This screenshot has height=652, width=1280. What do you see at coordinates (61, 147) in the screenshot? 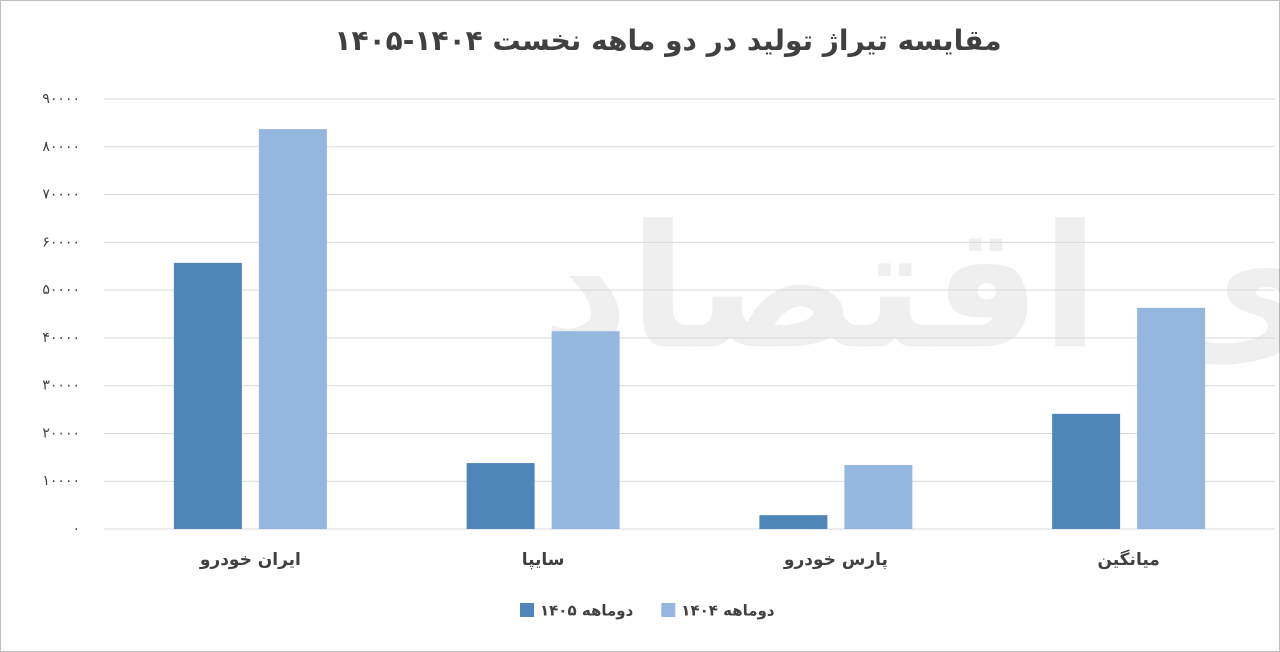
I see `y-tick-label: ۸۰۰۰۰` at bounding box center [61, 147].